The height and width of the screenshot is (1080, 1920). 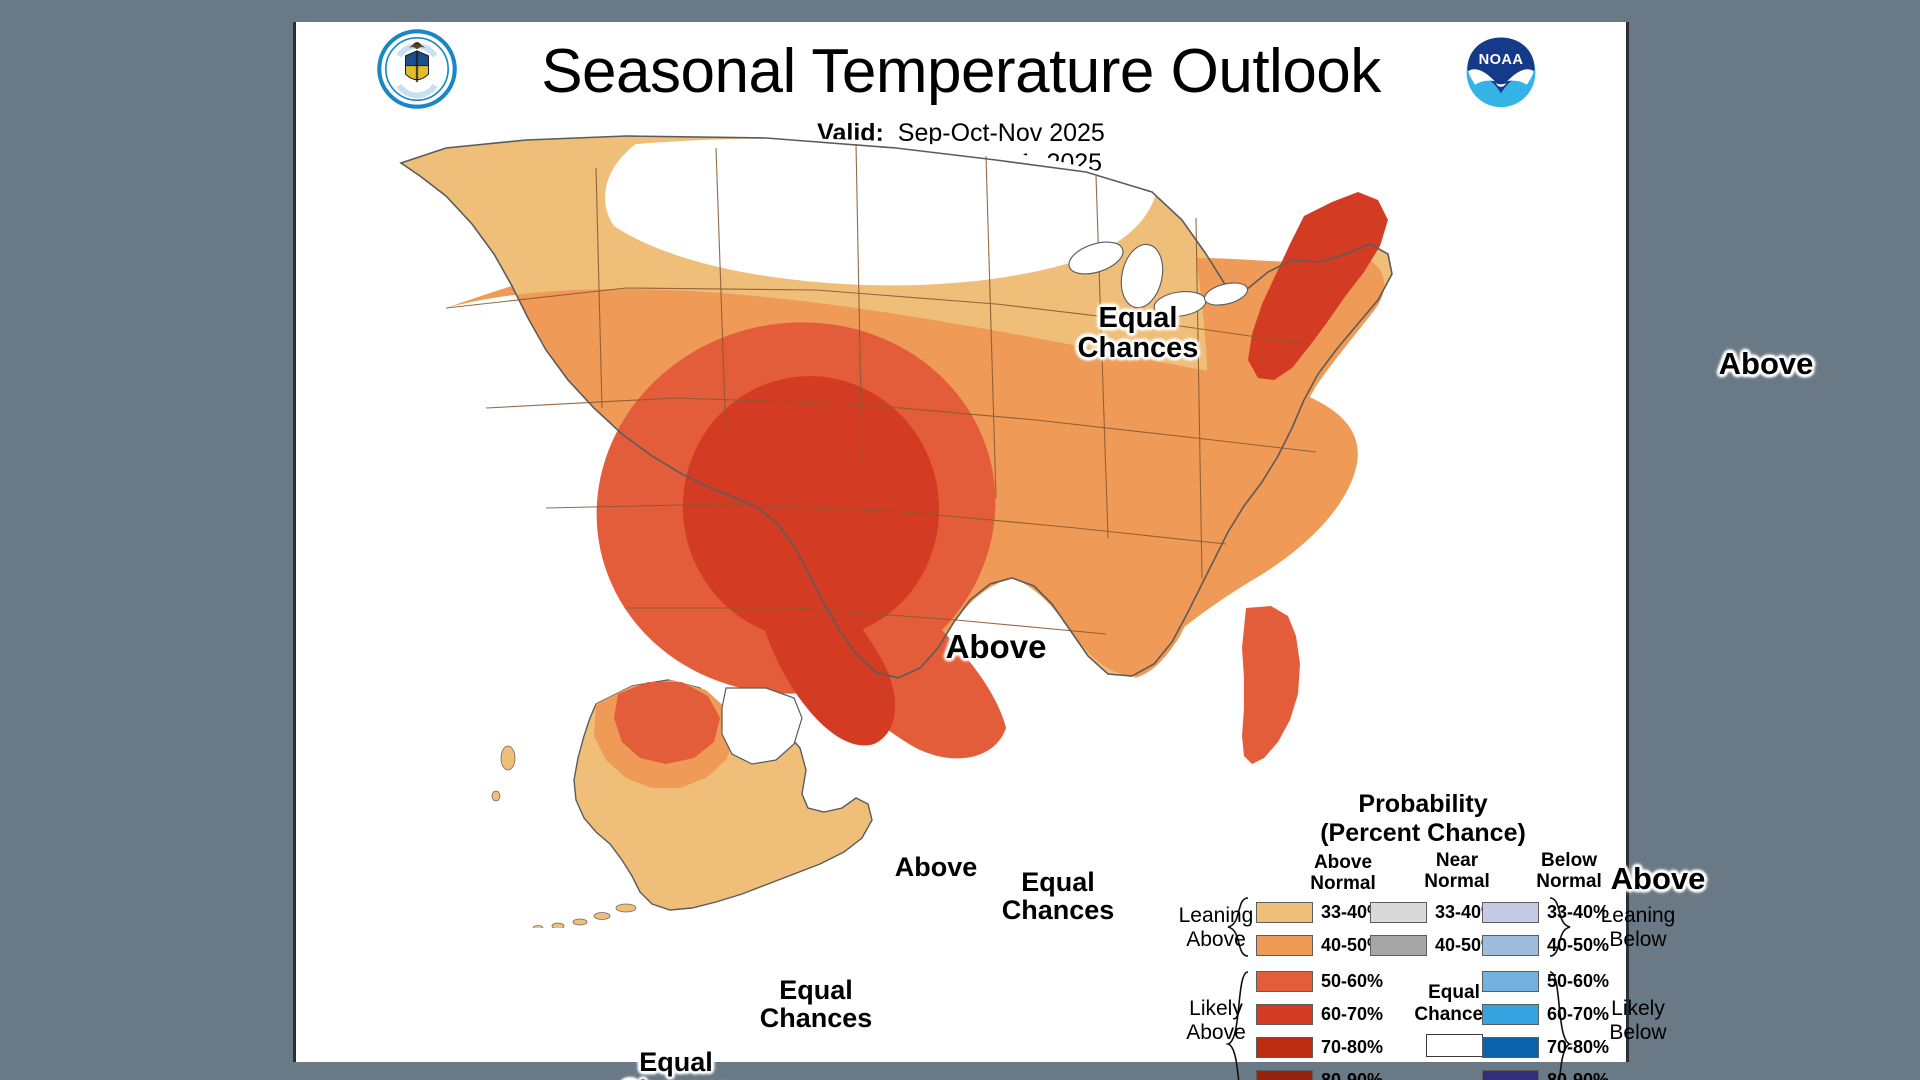 What do you see at coordinates (1545, 912) in the screenshot?
I see `legend-item-below-33-40: 33-40%` at bounding box center [1545, 912].